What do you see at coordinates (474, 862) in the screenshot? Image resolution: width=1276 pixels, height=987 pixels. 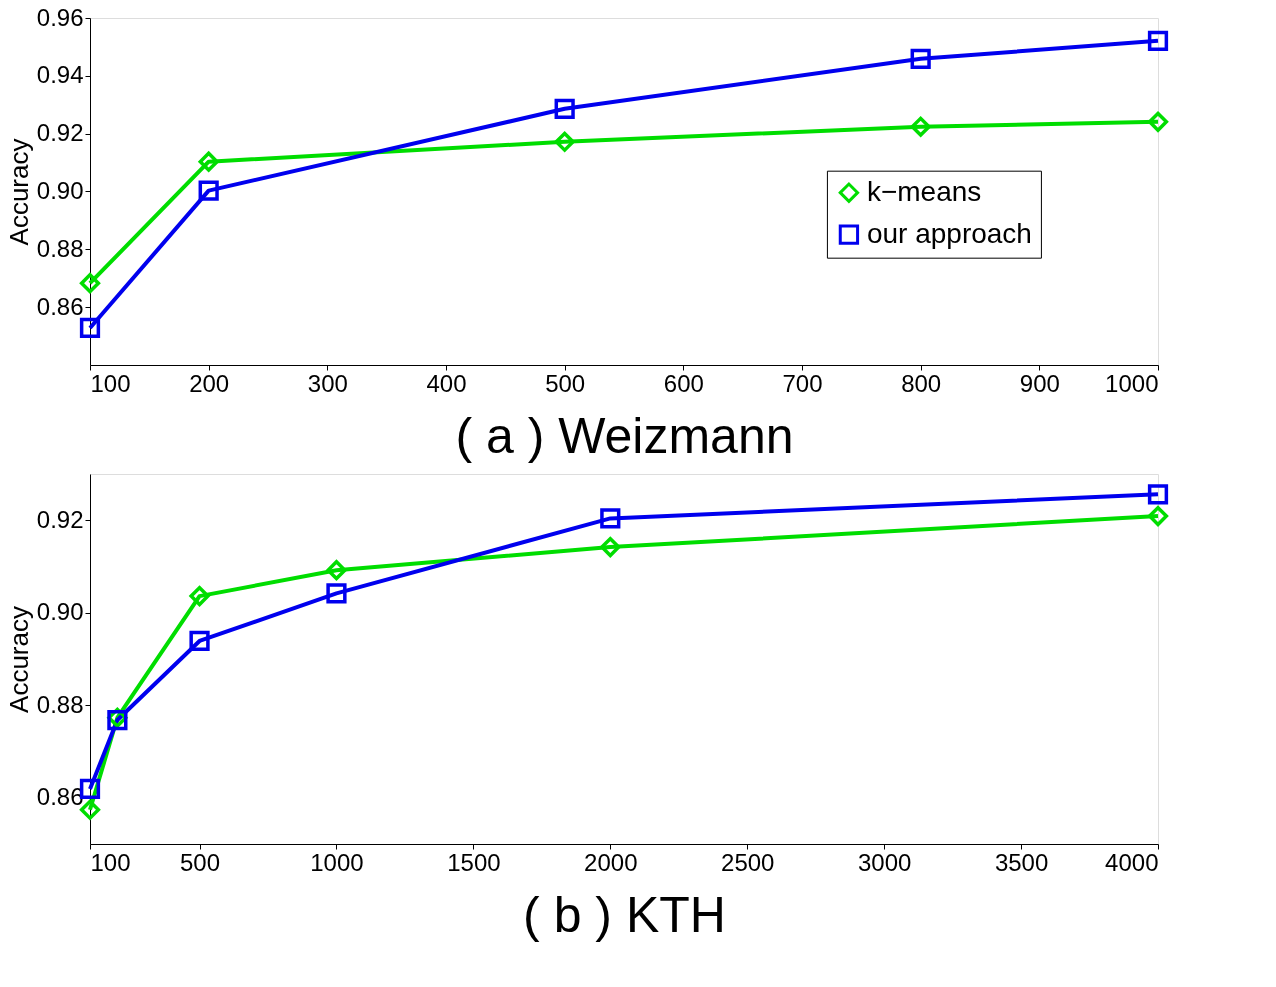 I see `x-tick-label: 1500` at bounding box center [474, 862].